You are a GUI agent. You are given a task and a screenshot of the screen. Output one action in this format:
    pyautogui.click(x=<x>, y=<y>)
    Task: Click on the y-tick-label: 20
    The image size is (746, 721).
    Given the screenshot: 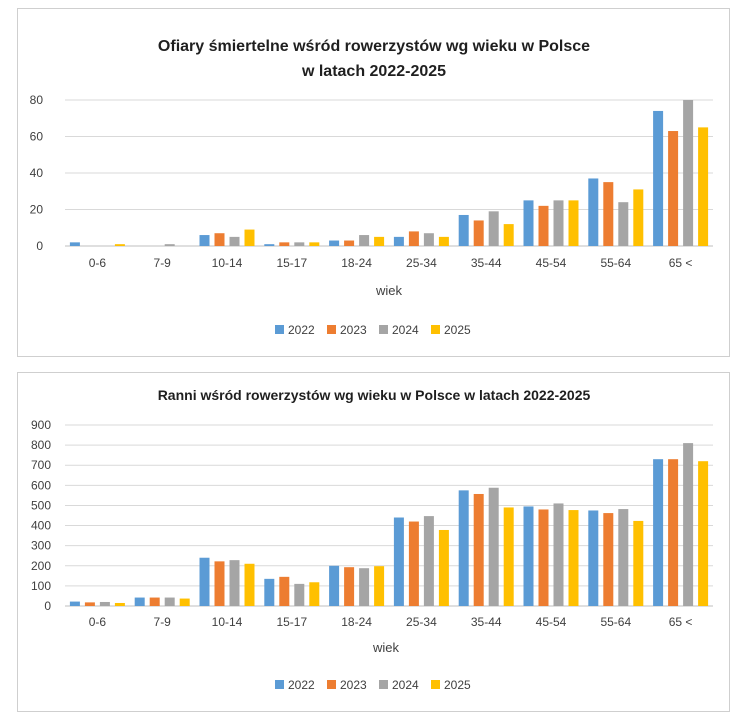 What is the action you would take?
    pyautogui.click(x=37, y=210)
    